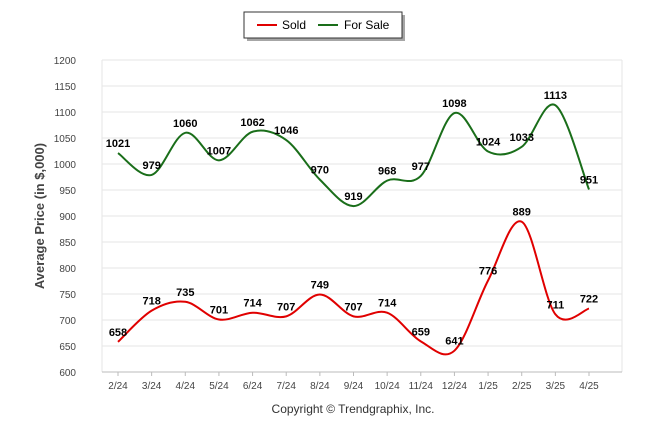 This screenshot has width=646, height=434. What do you see at coordinates (152, 386) in the screenshot?
I see `x-tick-label: 3/24` at bounding box center [152, 386].